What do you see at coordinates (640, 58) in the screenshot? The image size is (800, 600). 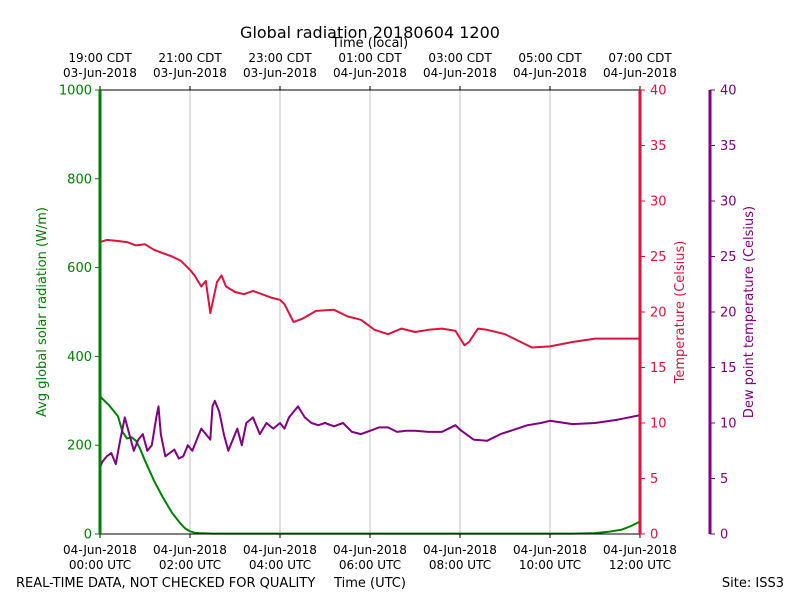 I see `top-tick-time: 07:00 CDT` at bounding box center [640, 58].